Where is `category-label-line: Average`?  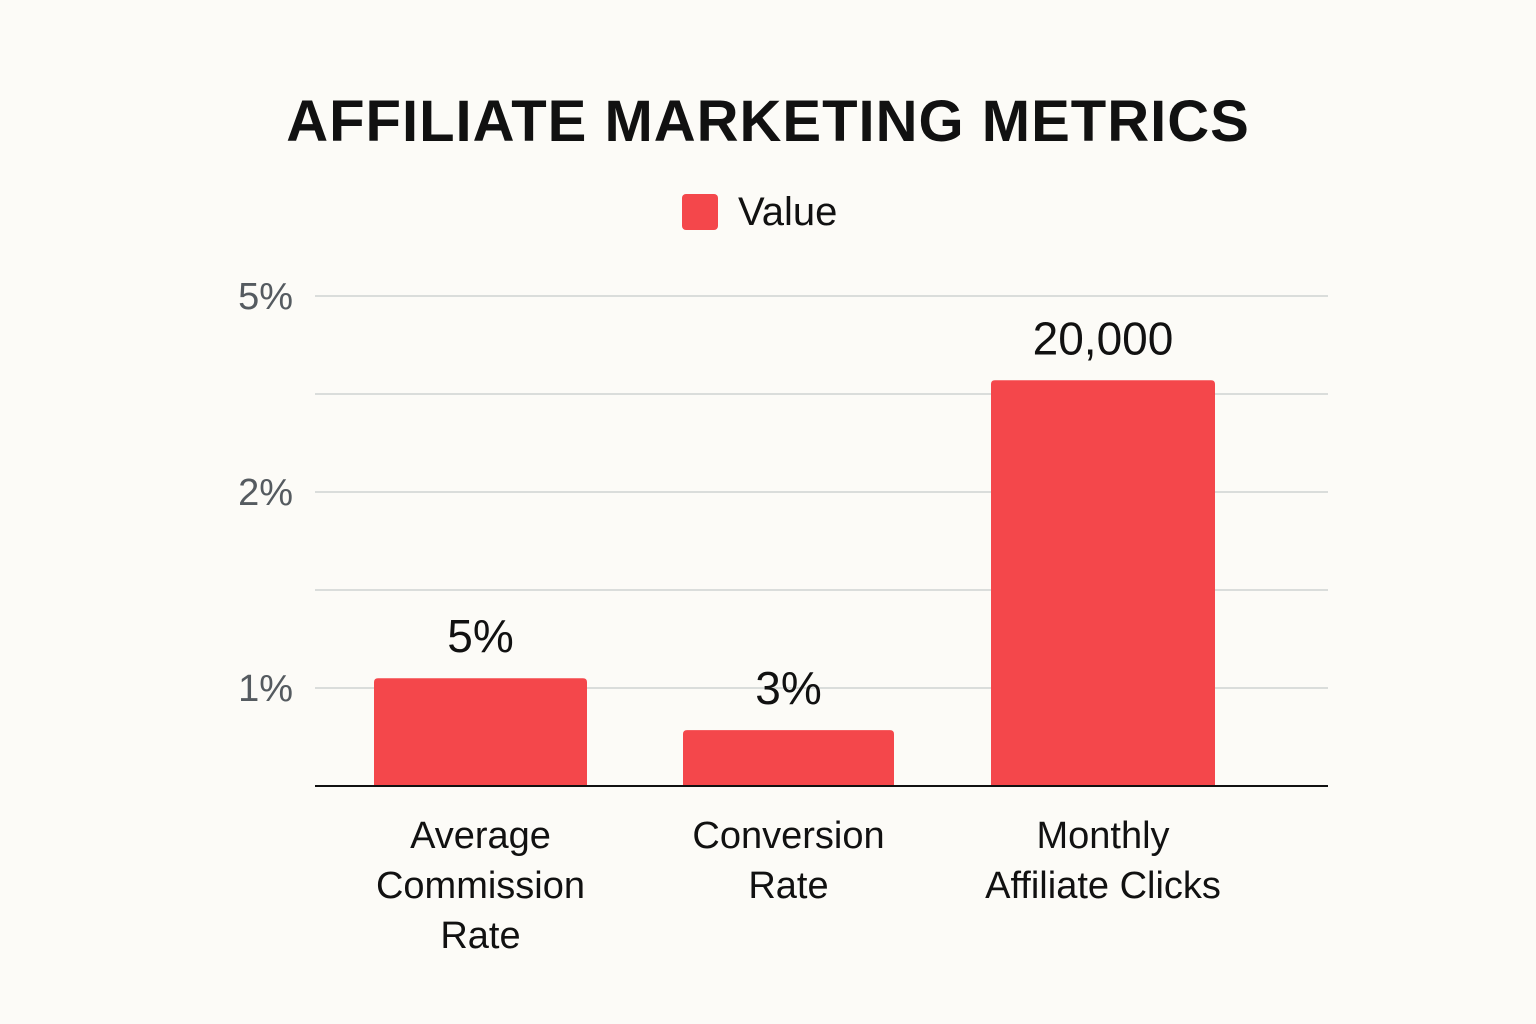 category-label-line: Average is located at coordinates (480, 836).